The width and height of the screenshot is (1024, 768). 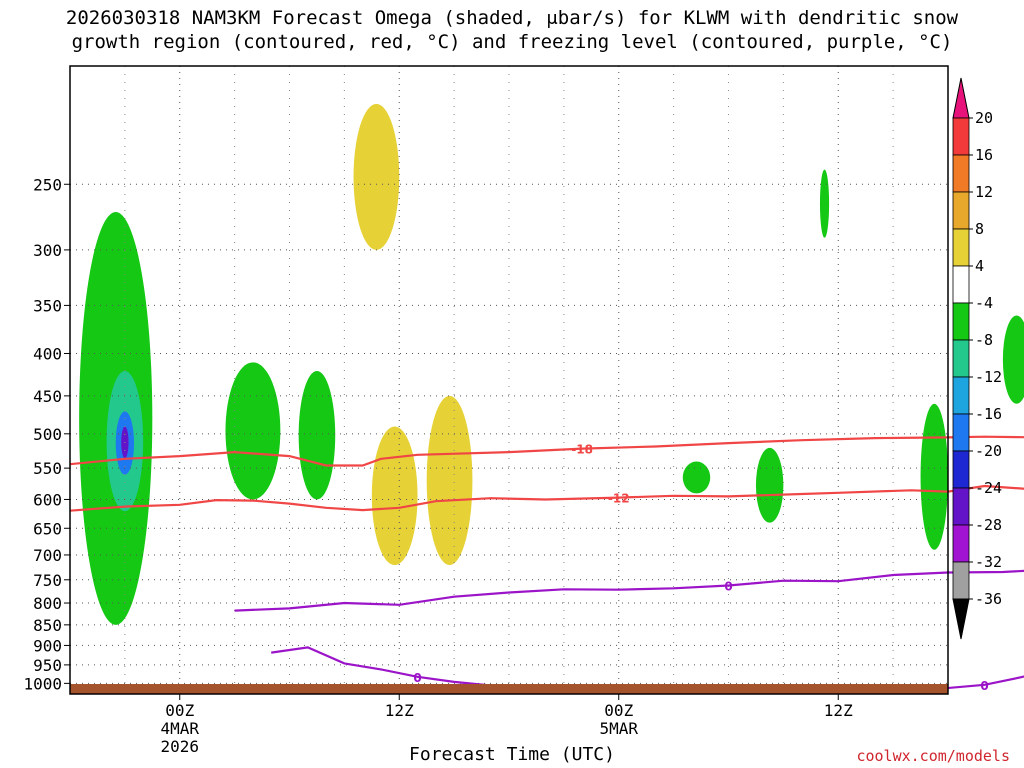 What do you see at coordinates (47, 499) in the screenshot?
I see `y-tick-label: 600` at bounding box center [47, 499].